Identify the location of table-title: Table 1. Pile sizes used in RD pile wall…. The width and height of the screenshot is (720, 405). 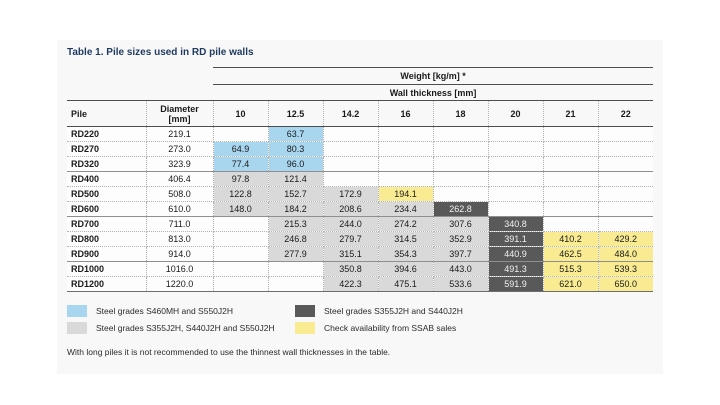
(160, 52).